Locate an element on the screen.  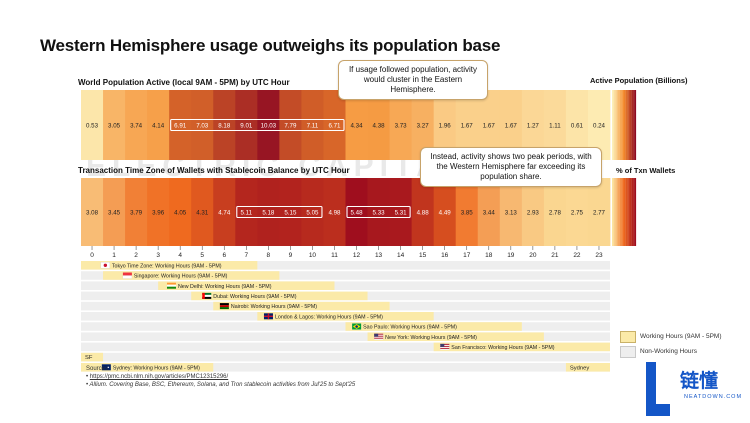
population-highlight-box is located at coordinates (257, 125).